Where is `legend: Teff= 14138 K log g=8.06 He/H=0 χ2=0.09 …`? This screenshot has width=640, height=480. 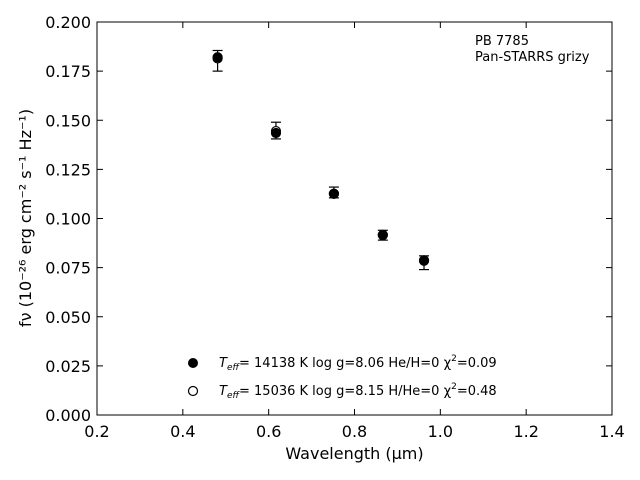 legend: Teff= 14138 K log g=8.06 He/H=0 χ2=0.09 … is located at coordinates (342, 377).